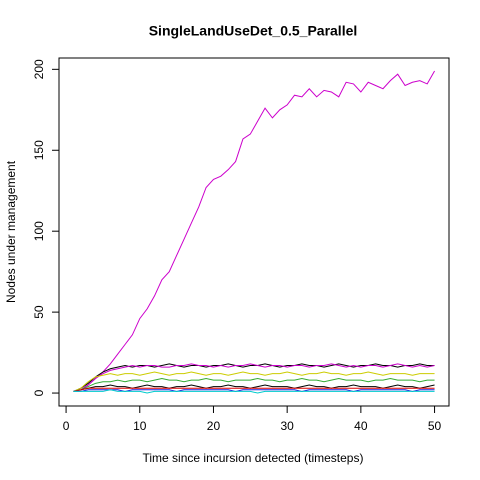 The width and height of the screenshot is (480, 480). Describe the element at coordinates (140, 426) in the screenshot. I see `x-tick-label: 10` at that location.